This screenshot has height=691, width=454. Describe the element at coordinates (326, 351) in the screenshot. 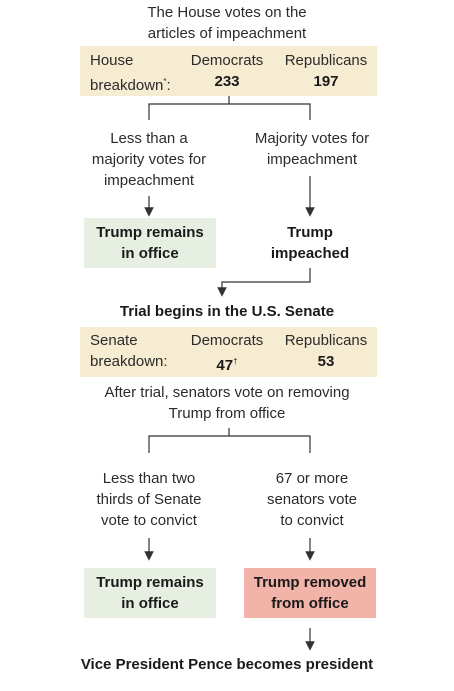

I see `senate-republicans: Republicans 53` at that location.